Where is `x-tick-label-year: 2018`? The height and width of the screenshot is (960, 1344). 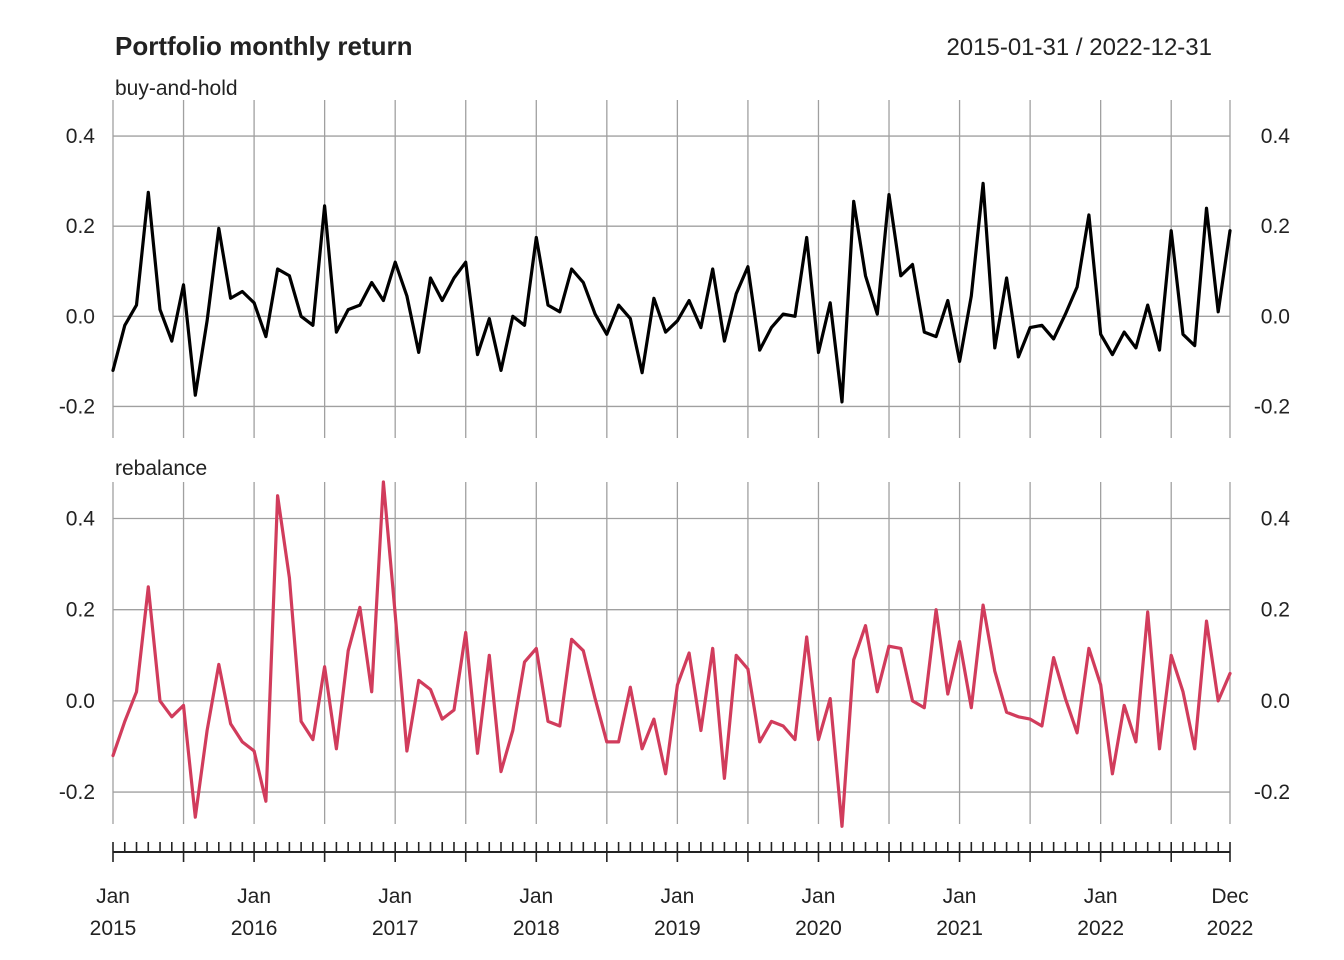 x-tick-label-year: 2018 is located at coordinates (536, 928).